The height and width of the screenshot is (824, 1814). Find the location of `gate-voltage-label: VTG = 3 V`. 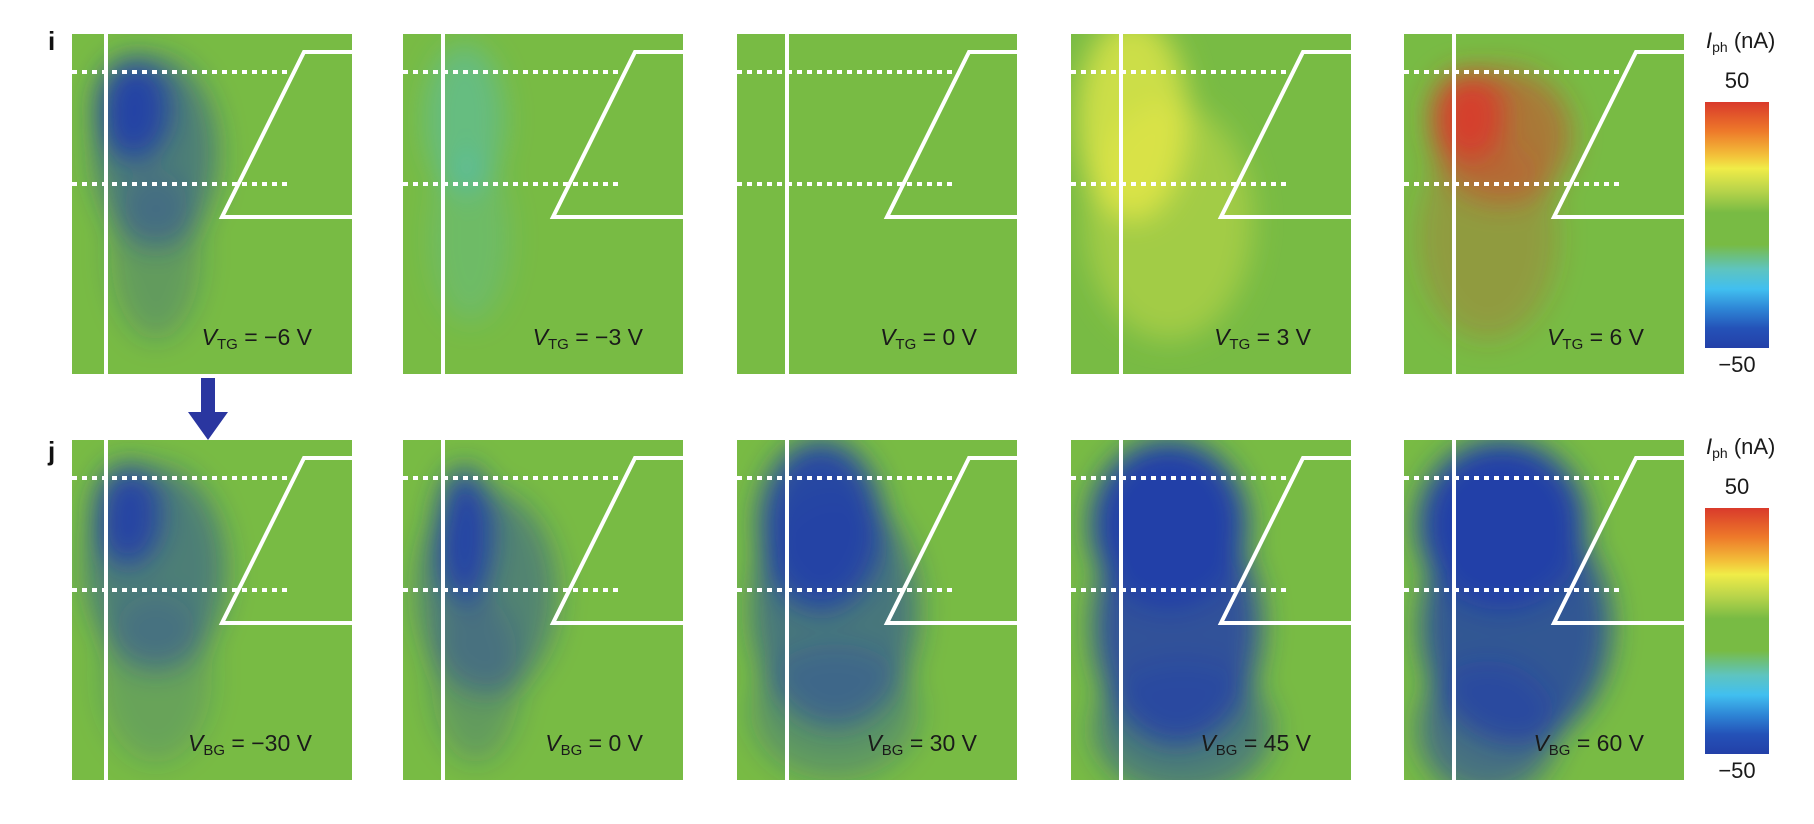

gate-voltage-label: VTG = 3 V is located at coordinates (1262, 338).